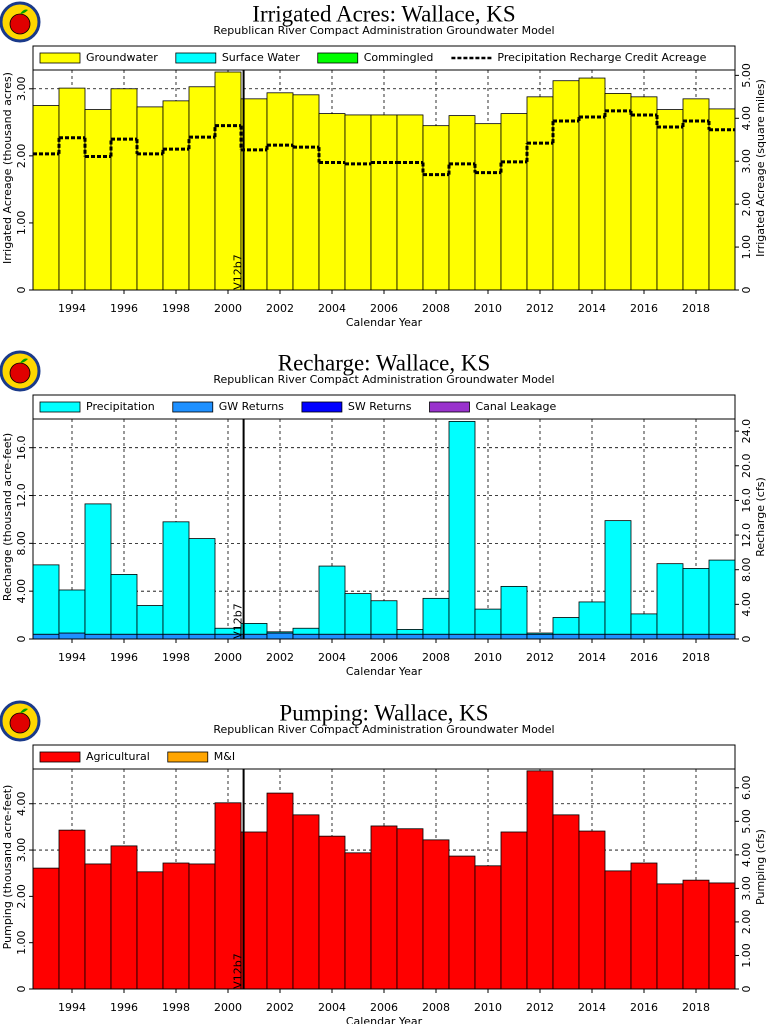 Image resolution: width=768 pixels, height=1024 pixels. I want to click on y2-tick-label: 5.00, so click(746, 821).